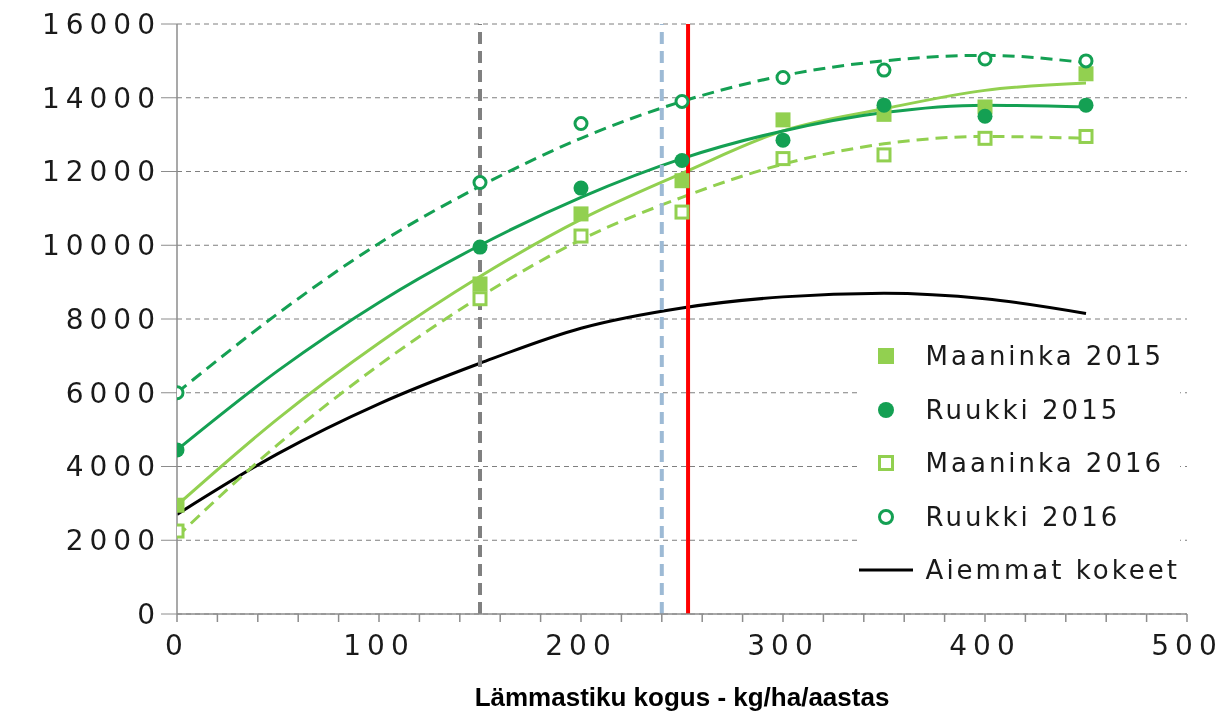 The image size is (1232, 721). Describe the element at coordinates (113, 541) in the screenshot. I see `y-tick-label: 2000` at that location.